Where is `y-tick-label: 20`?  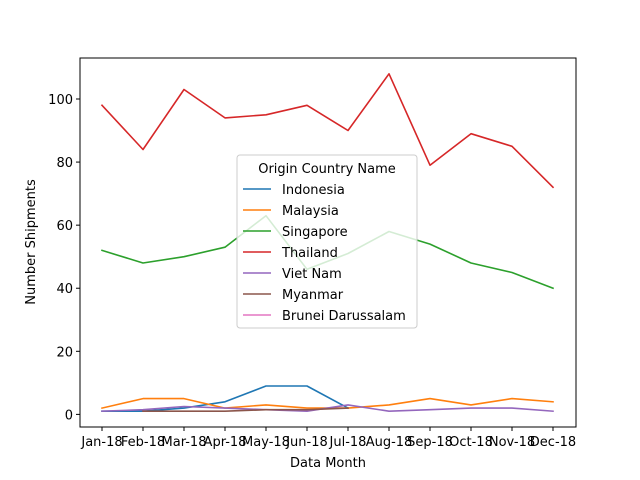 y-tick-label: 20 is located at coordinates (64, 352).